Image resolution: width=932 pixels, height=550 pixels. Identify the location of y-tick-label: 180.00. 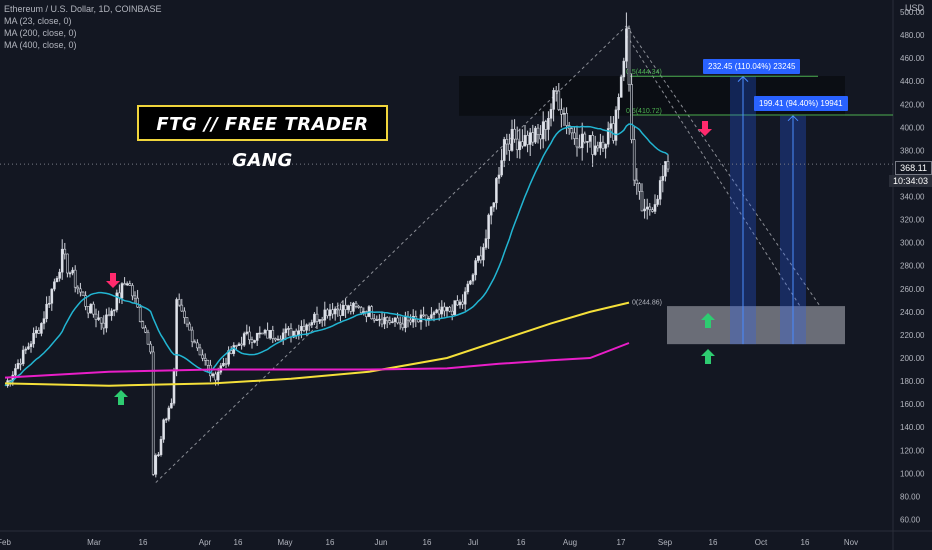
(912, 381).